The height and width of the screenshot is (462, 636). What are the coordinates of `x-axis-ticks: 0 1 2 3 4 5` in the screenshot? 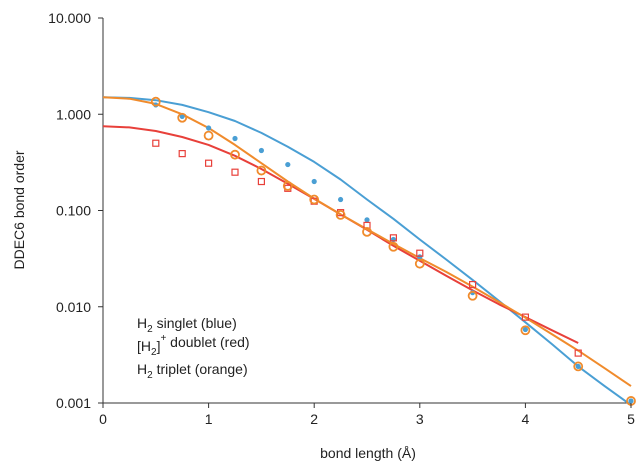 It's located at (367, 415).